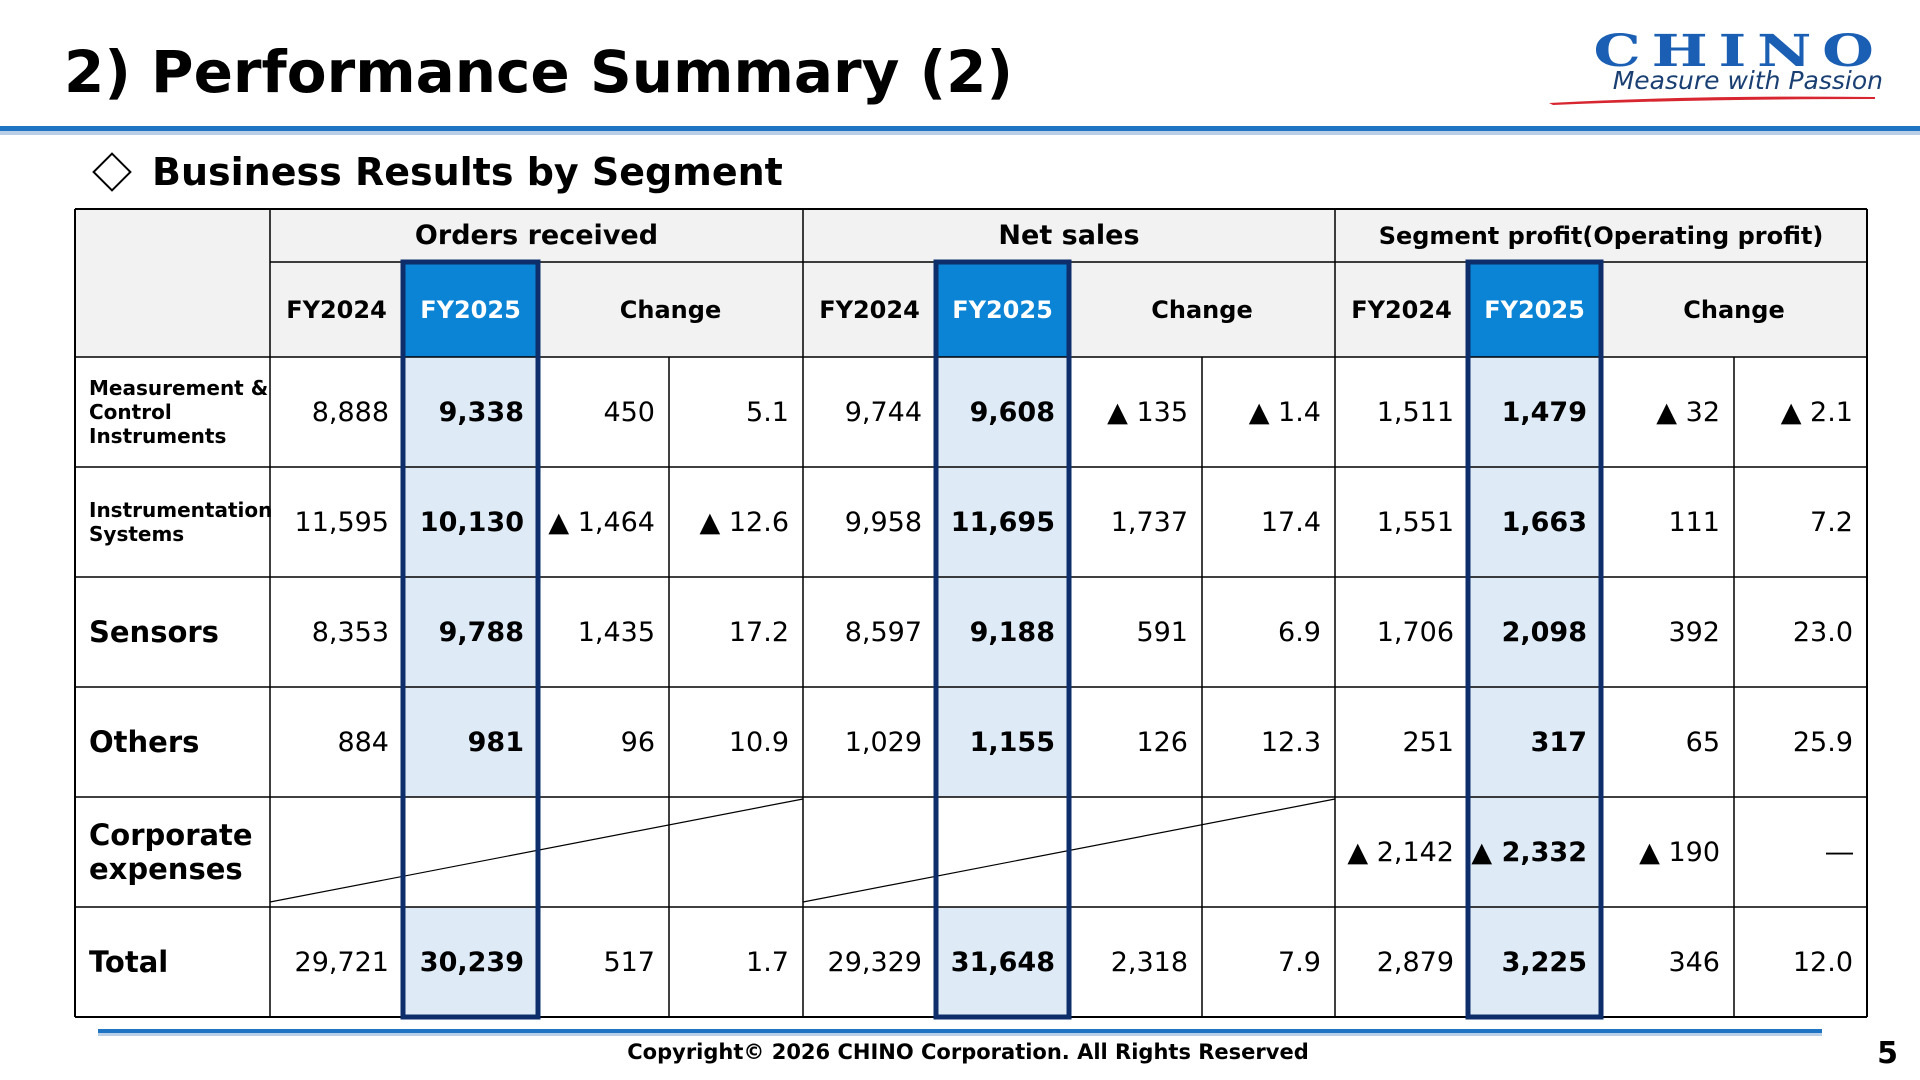  I want to click on table-cell: 23.0, so click(1822, 632).